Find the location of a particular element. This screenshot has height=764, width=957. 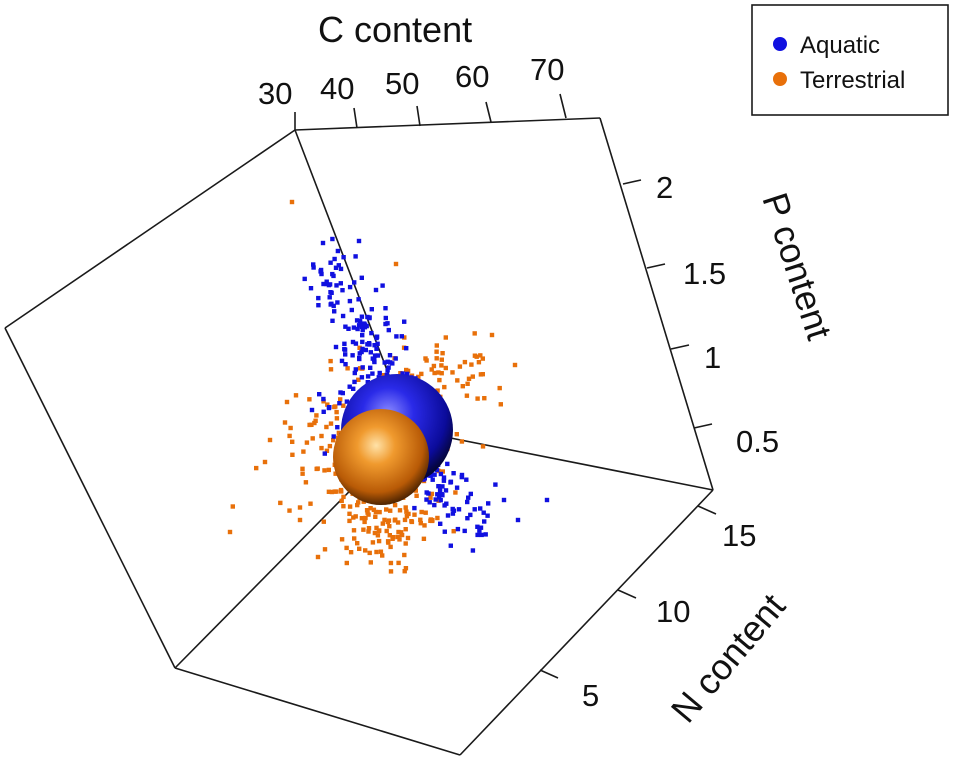

p-tick-label: 2 is located at coordinates (664, 187).